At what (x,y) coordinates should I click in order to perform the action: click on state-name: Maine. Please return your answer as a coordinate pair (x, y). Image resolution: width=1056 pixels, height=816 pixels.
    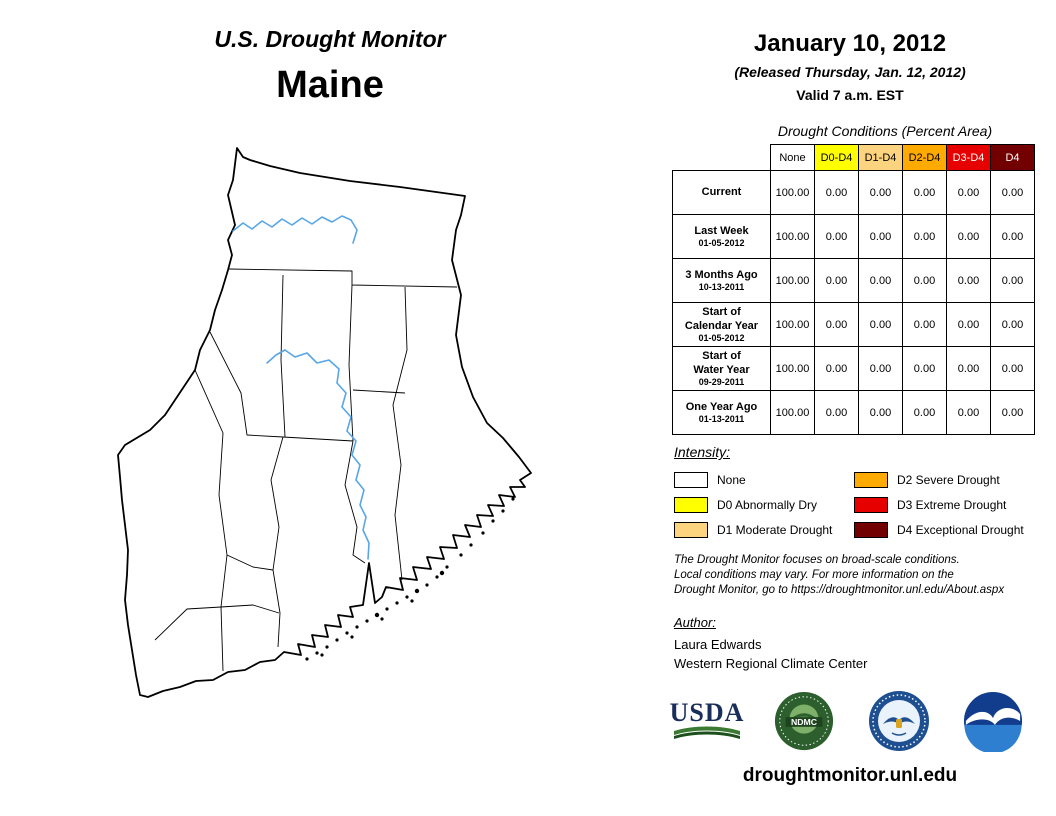
    Looking at the image, I should click on (330, 85).